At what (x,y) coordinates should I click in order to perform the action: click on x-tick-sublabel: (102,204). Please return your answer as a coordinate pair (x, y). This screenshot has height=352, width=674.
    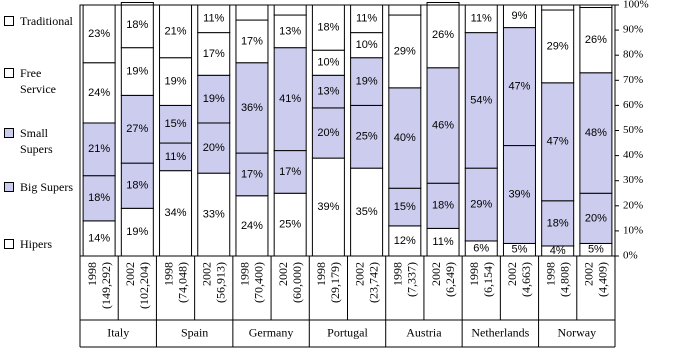
    Looking at the image, I should click on (144, 285).